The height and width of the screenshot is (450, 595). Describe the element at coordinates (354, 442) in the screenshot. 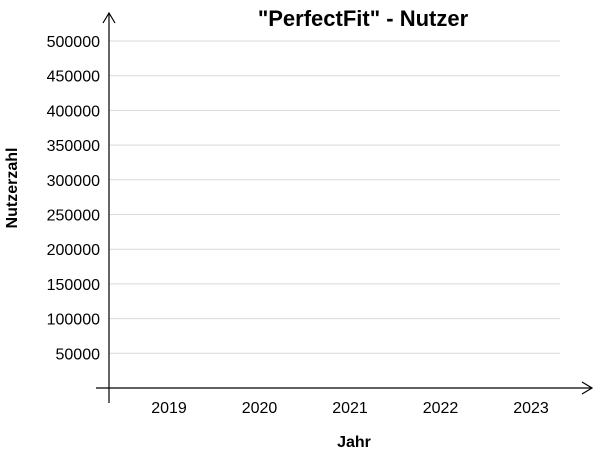

I see `x-axis-title: Jahr` at that location.